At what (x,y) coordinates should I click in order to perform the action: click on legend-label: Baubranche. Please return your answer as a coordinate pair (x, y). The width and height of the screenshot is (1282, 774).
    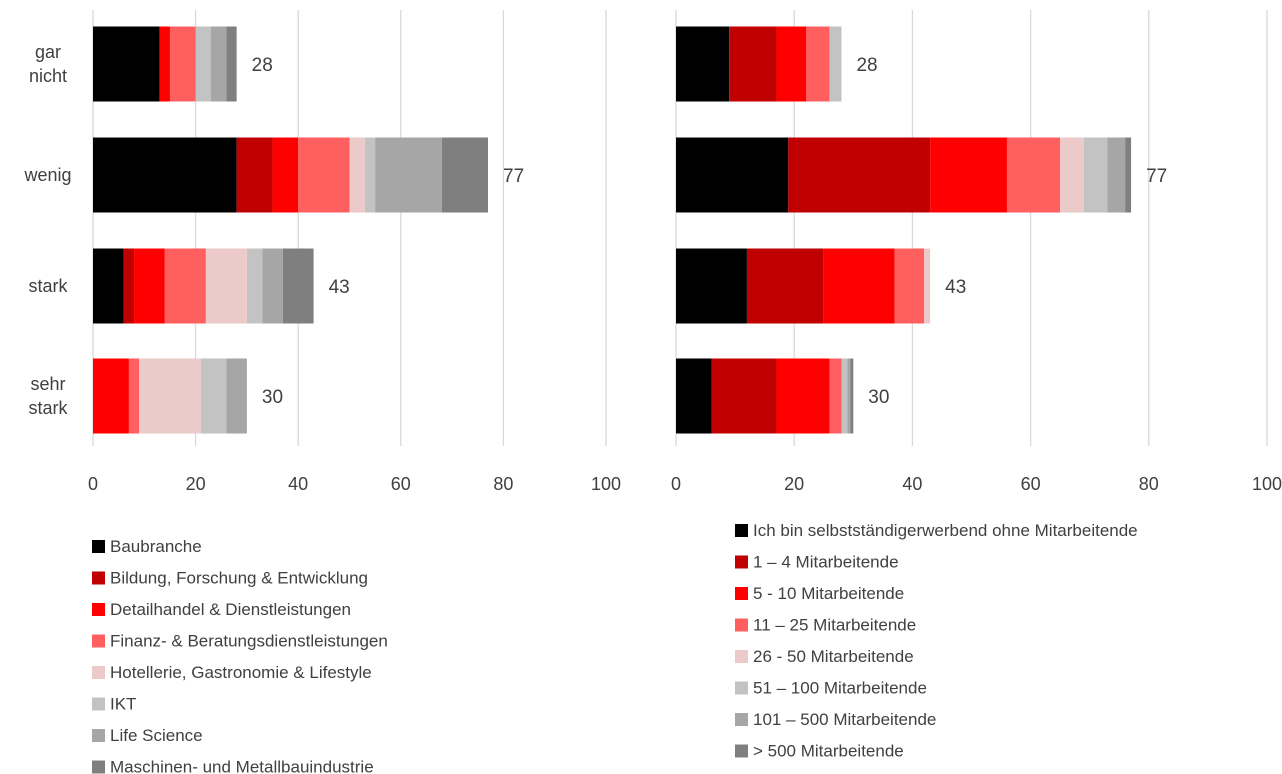
    Looking at the image, I should click on (156, 546).